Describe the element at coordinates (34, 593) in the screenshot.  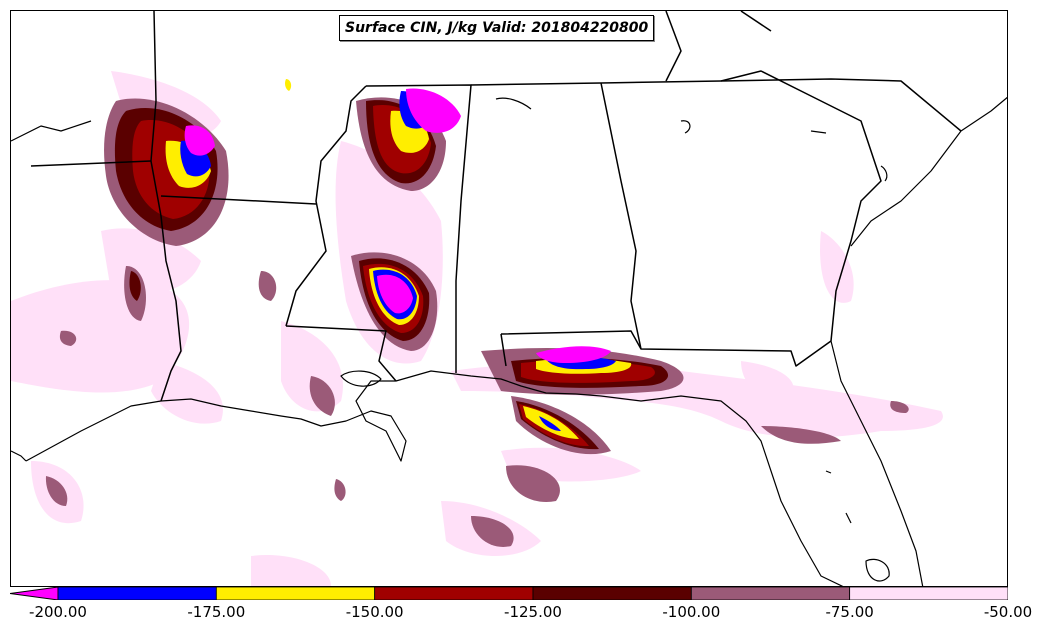
I see `colorbar-extend-arrow` at that location.